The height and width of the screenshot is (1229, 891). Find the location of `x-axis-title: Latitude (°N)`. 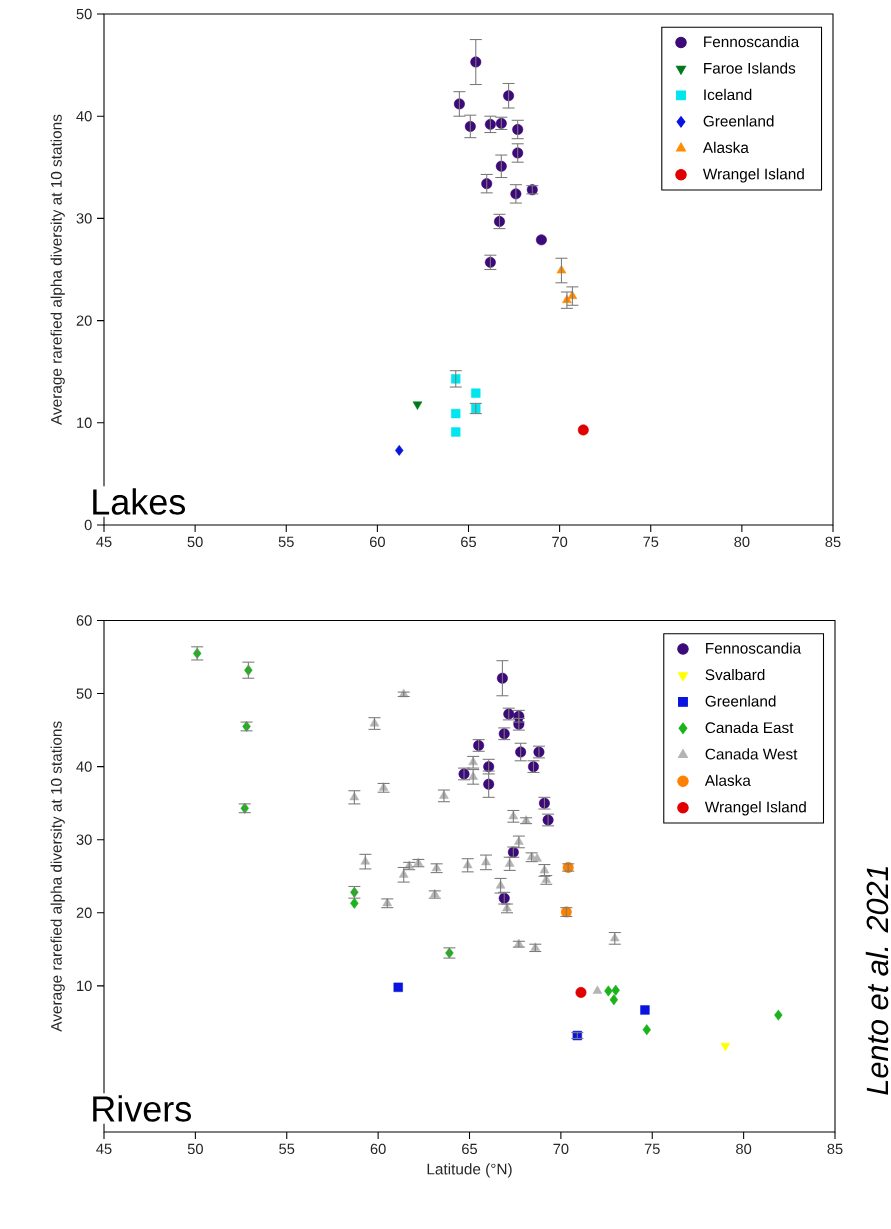

x-axis-title: Latitude (°N) is located at coordinates (469, 1170).